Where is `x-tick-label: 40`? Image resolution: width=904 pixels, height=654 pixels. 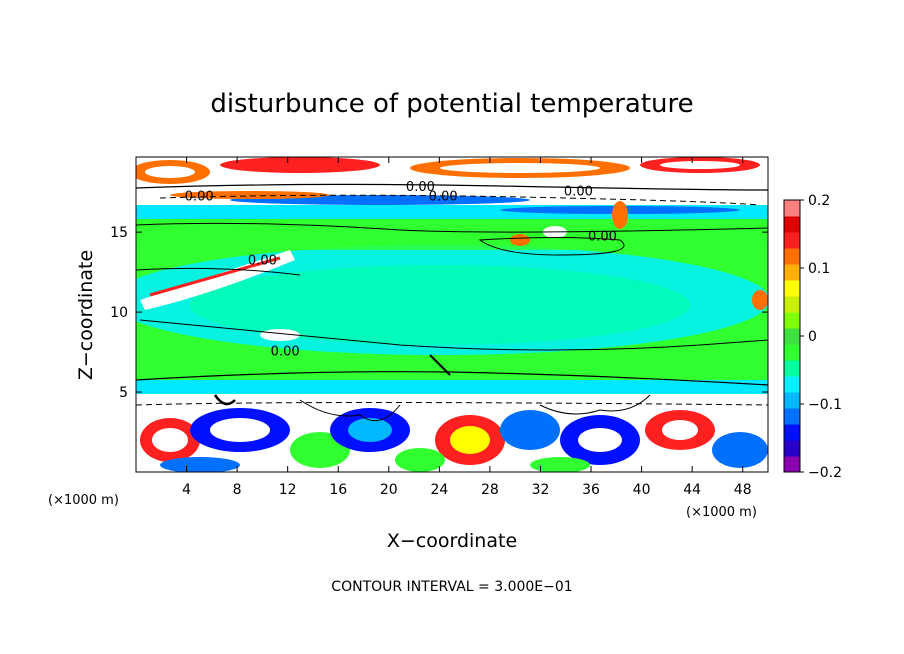 x-tick-label: 40 is located at coordinates (642, 490).